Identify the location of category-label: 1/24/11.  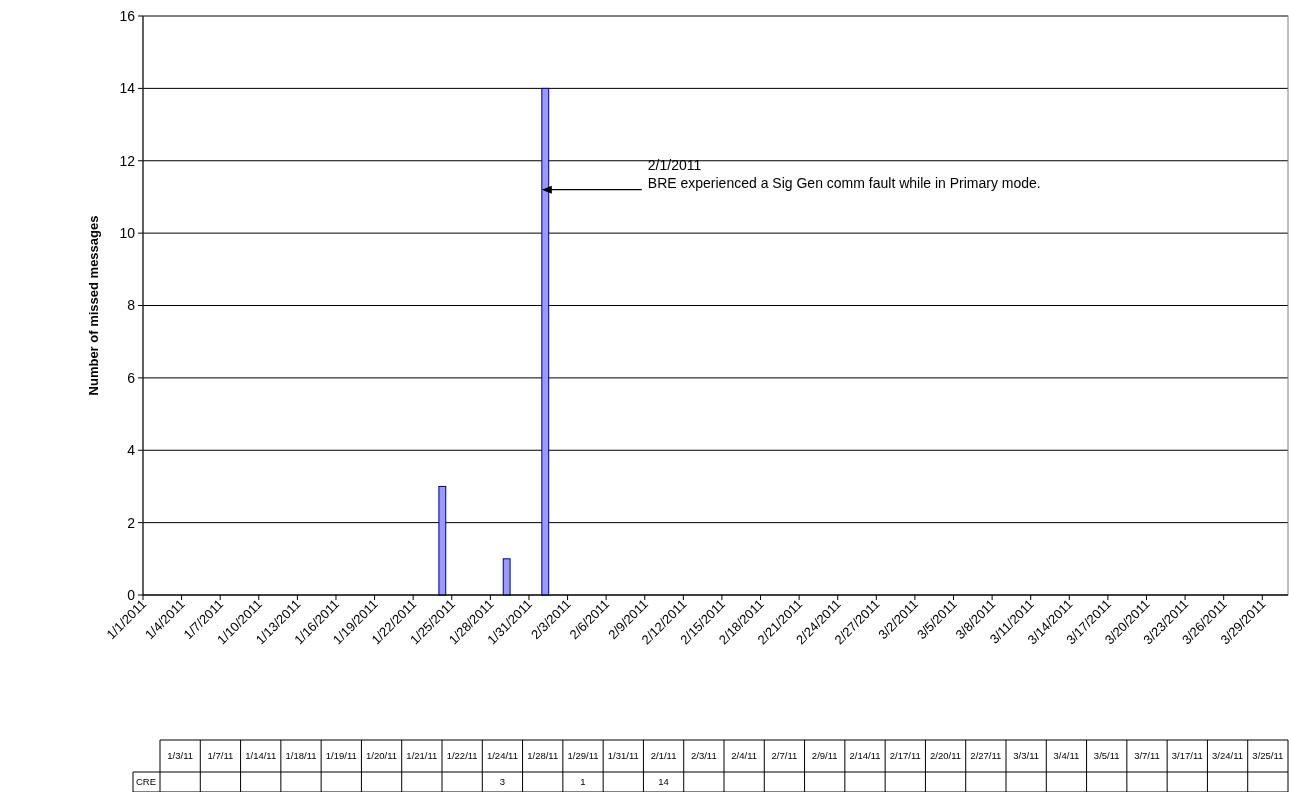
(502, 756).